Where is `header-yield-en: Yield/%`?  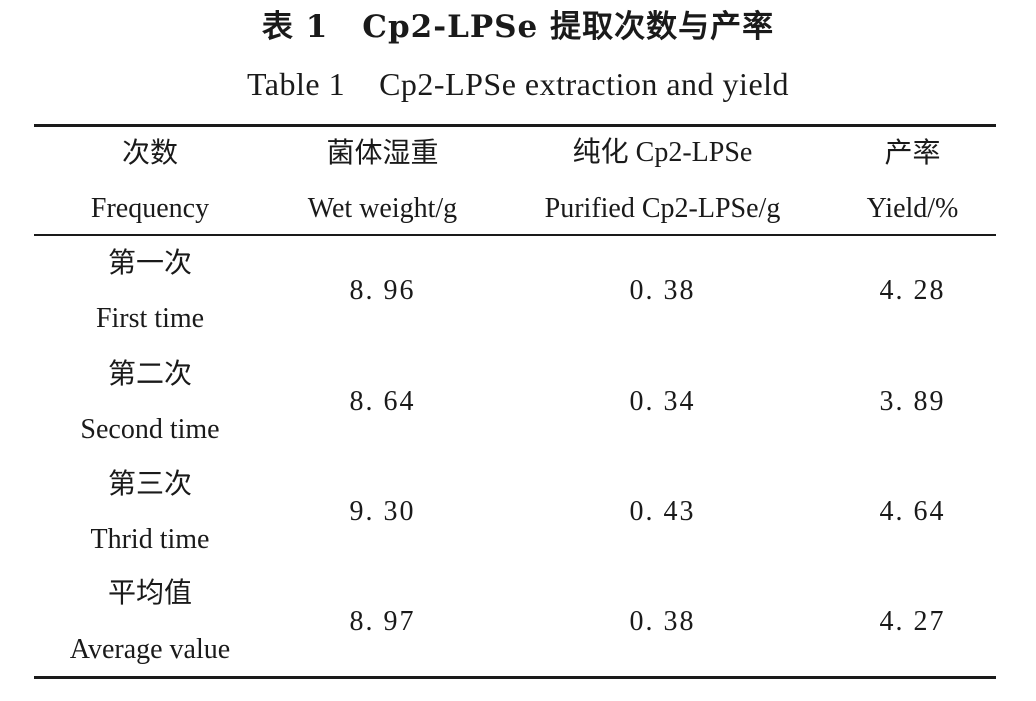 header-yield-en: Yield/% is located at coordinates (912, 208).